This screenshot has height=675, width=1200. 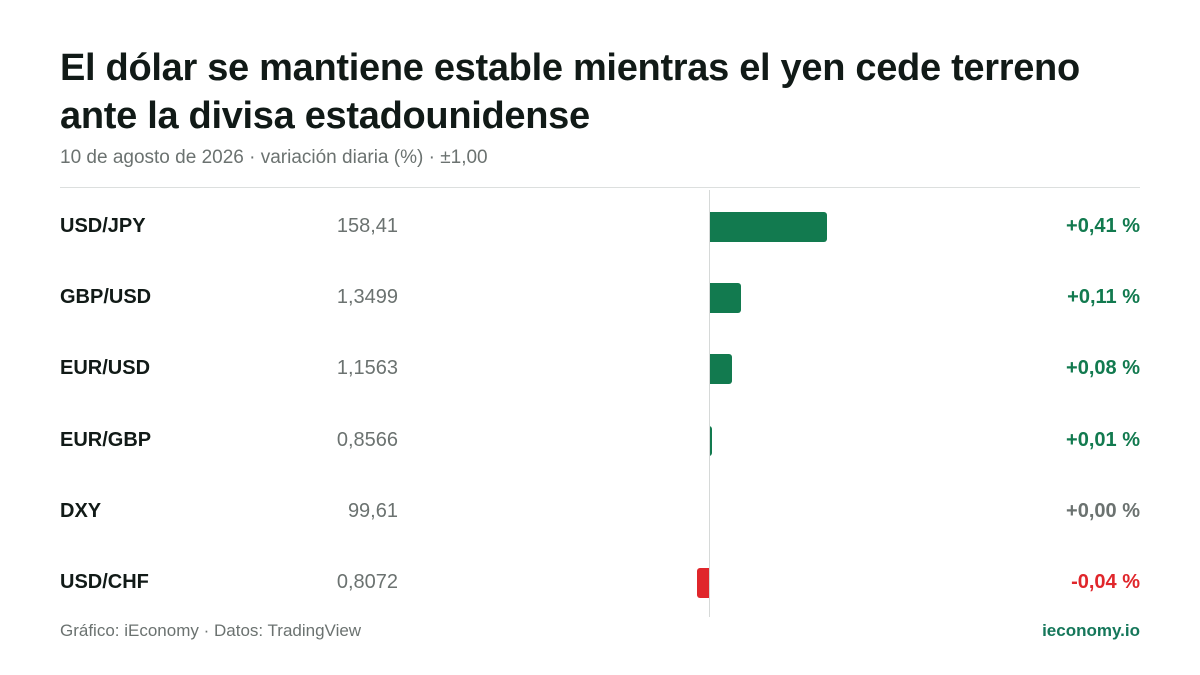 I want to click on table-row: USD/JPY 158,41 +0,41 %, so click(x=600, y=227).